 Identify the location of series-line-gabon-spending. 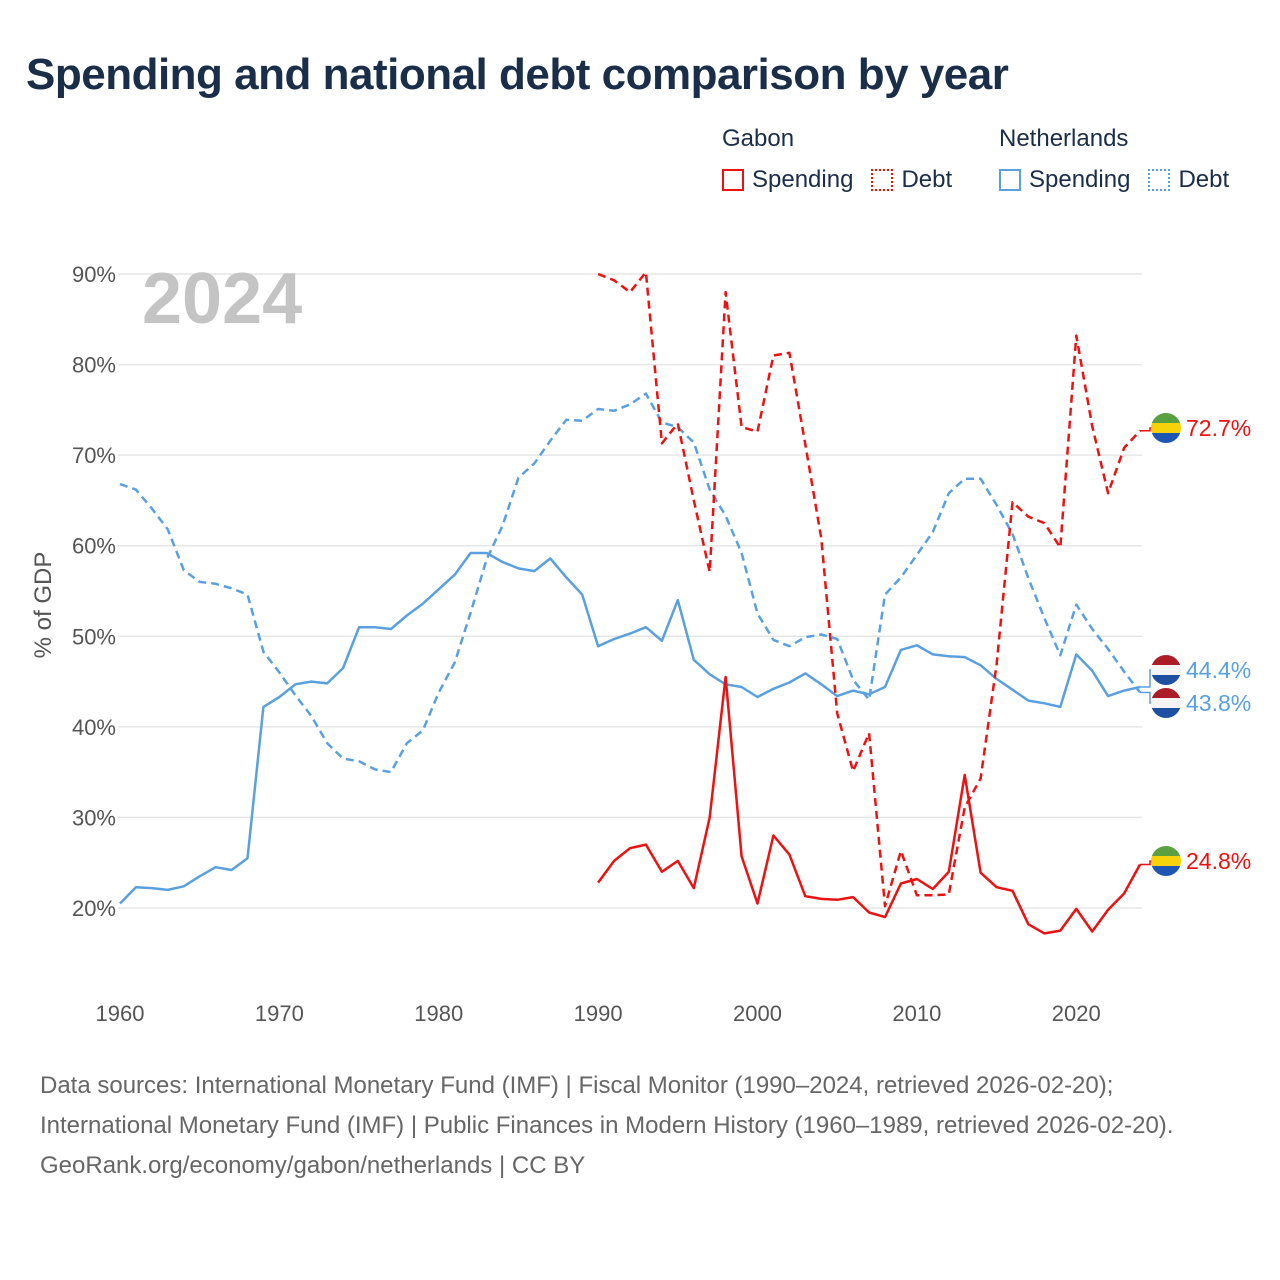
(869, 805).